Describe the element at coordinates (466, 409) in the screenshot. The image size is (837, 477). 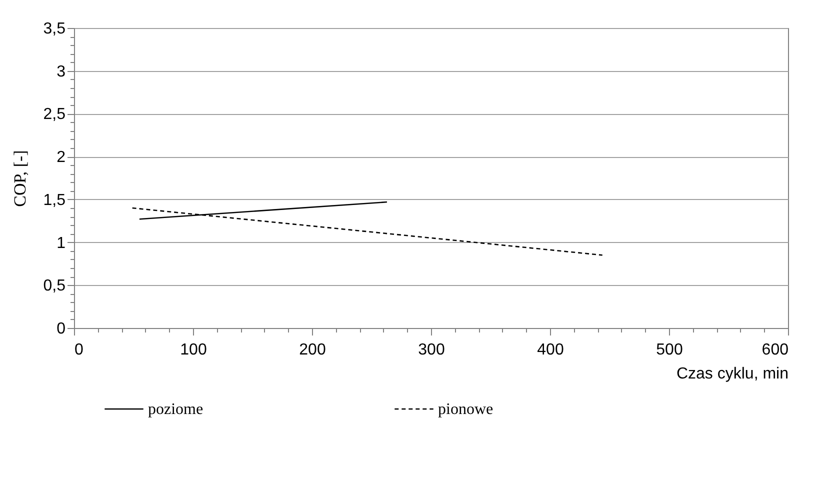
I see `legend-label: pionowe` at that location.